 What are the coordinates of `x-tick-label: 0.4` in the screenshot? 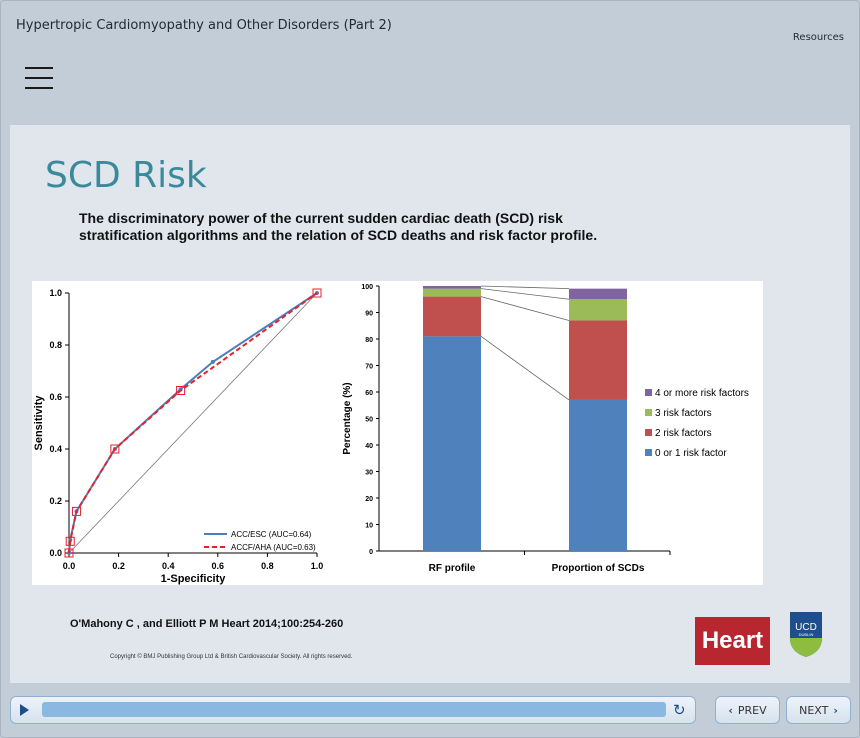 It's located at (168, 566).